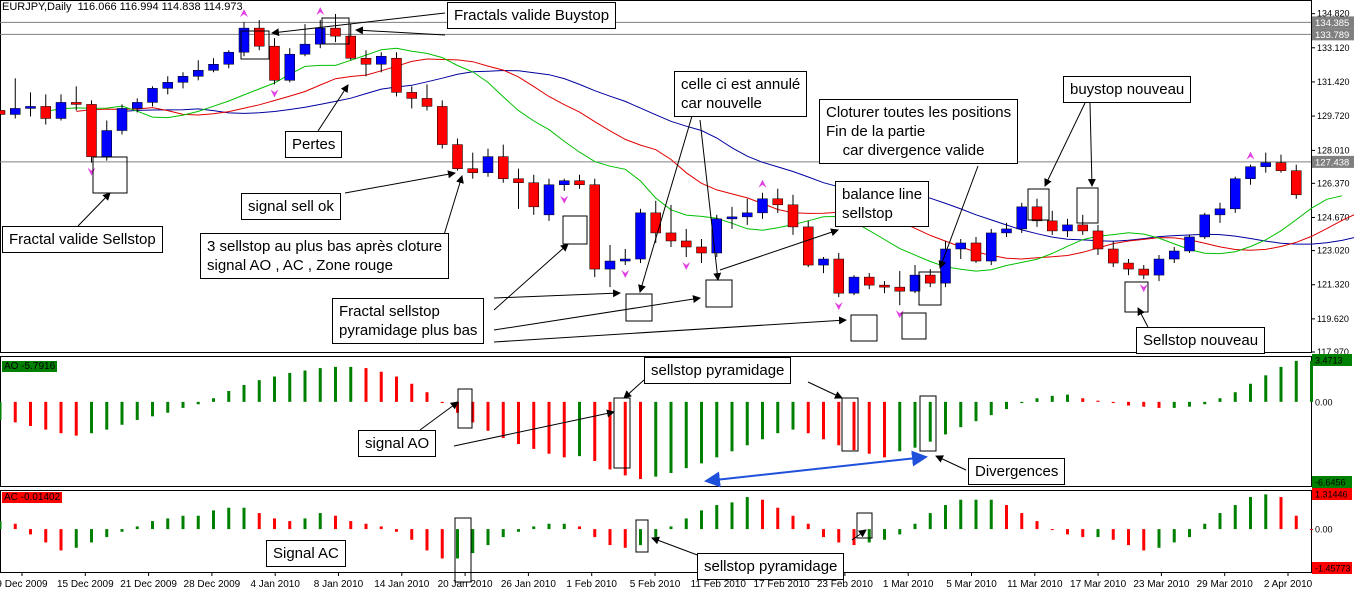 This screenshot has height=597, width=1354. Describe the element at coordinates (816, 469) in the screenshot. I see `divergence-arrow` at that location.